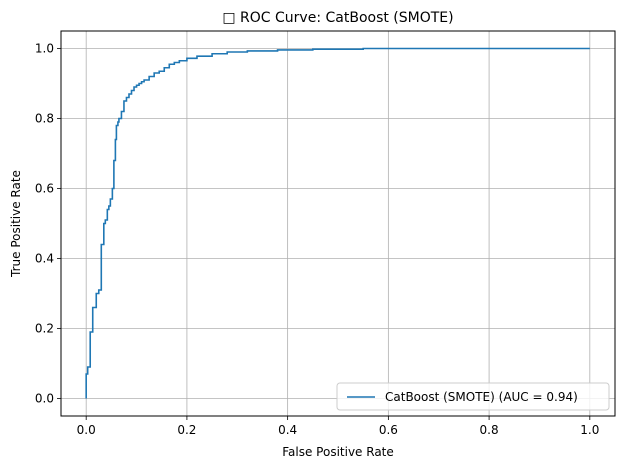 The height and width of the screenshot is (470, 630). What do you see at coordinates (86, 430) in the screenshot?
I see `x-tick-label: 0.0` at bounding box center [86, 430].